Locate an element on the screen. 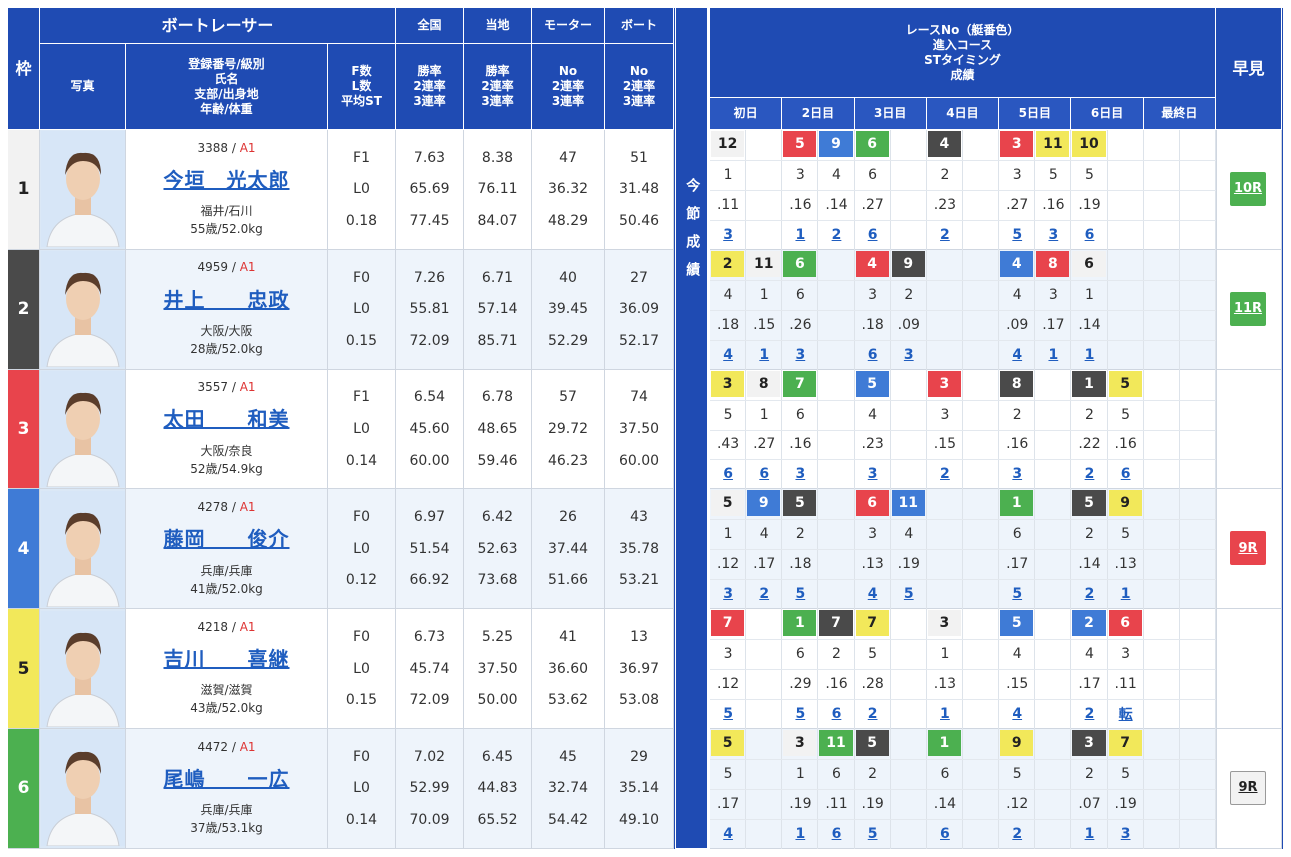 Image resolution: width=1291 pixels, height=857 pixels. racer-name: 藤岡 俊介 is located at coordinates (226, 539).